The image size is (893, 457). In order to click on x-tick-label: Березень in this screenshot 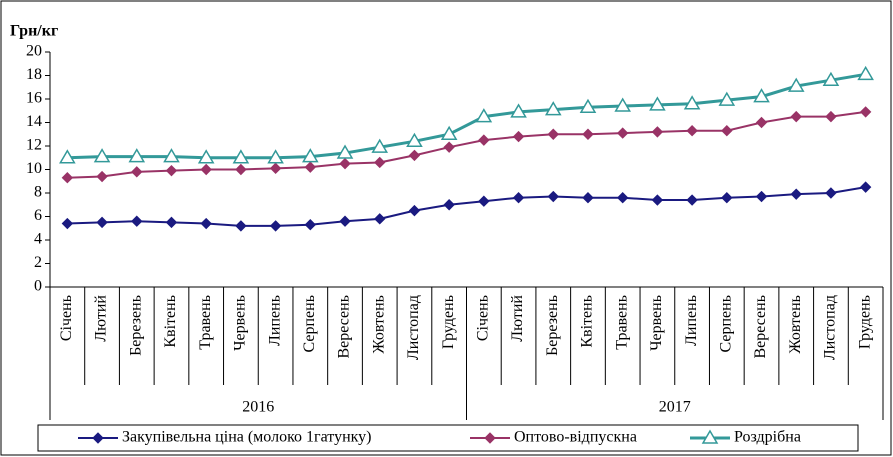, I will do `click(552, 325)`.